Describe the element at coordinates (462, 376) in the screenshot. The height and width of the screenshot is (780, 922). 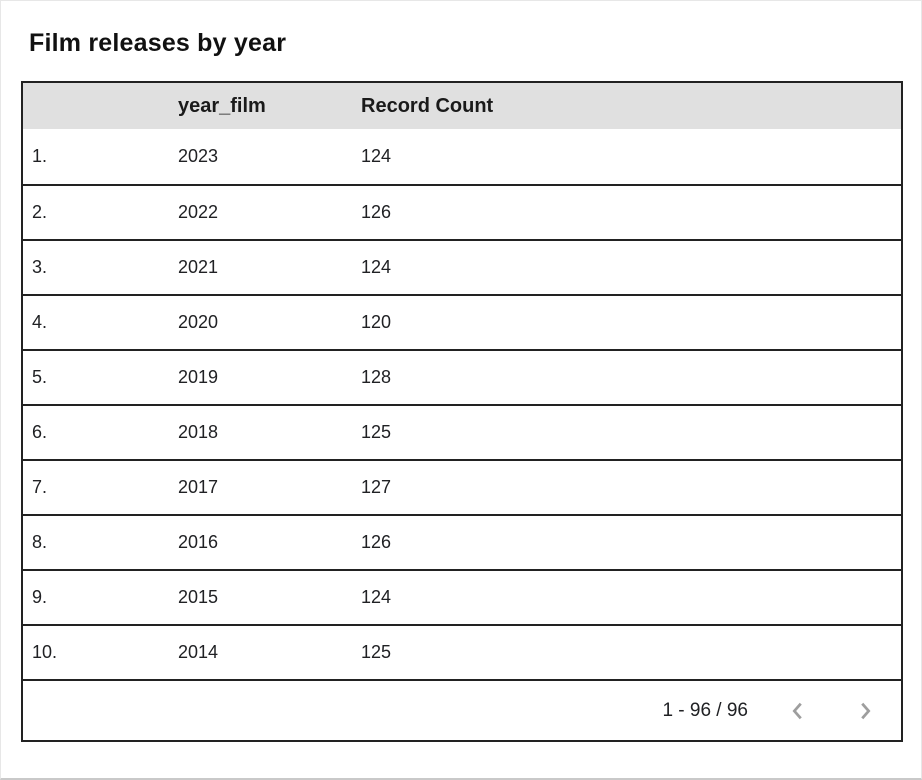
I see `table-row: 5. 2019 128` at that location.